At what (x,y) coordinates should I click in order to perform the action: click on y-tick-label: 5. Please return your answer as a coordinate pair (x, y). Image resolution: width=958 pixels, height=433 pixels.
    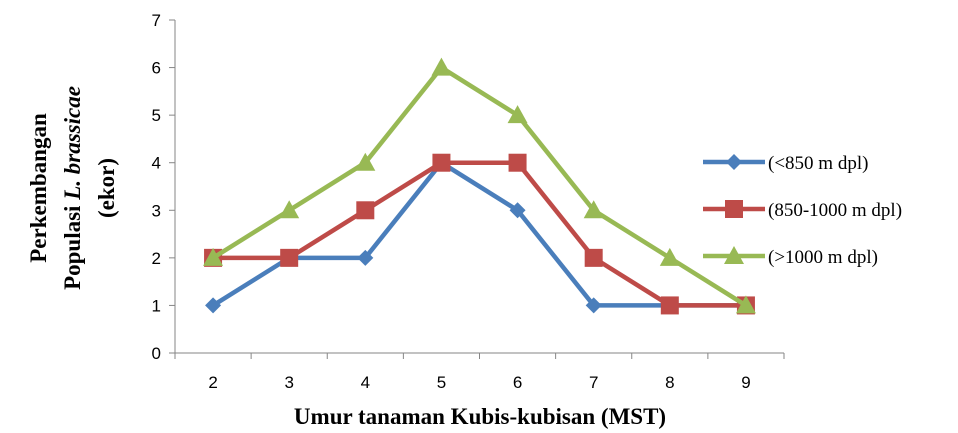
    Looking at the image, I should click on (156, 115).